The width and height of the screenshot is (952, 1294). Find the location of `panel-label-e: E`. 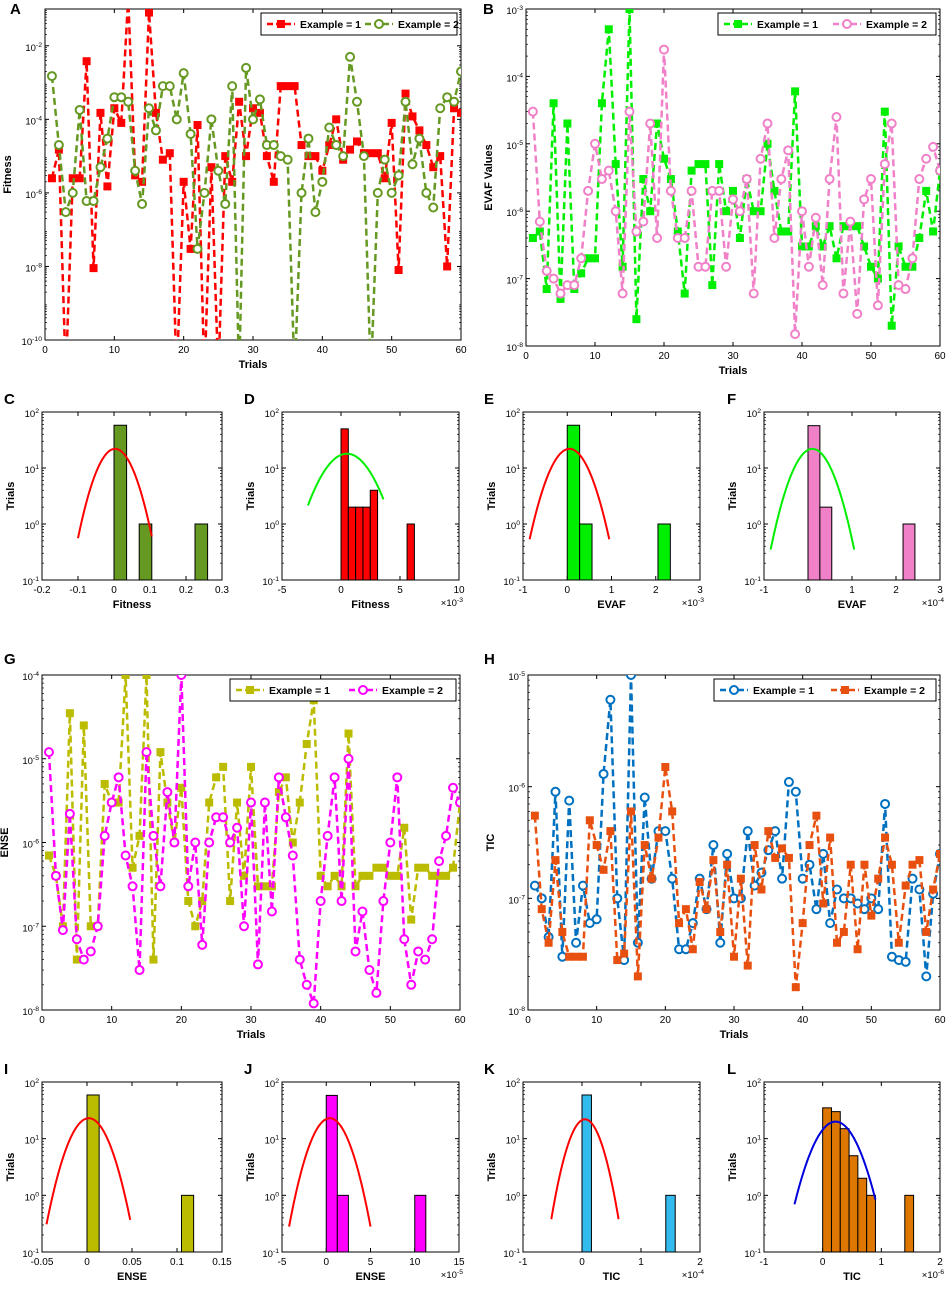

panel-label-e: E is located at coordinates (489, 399).